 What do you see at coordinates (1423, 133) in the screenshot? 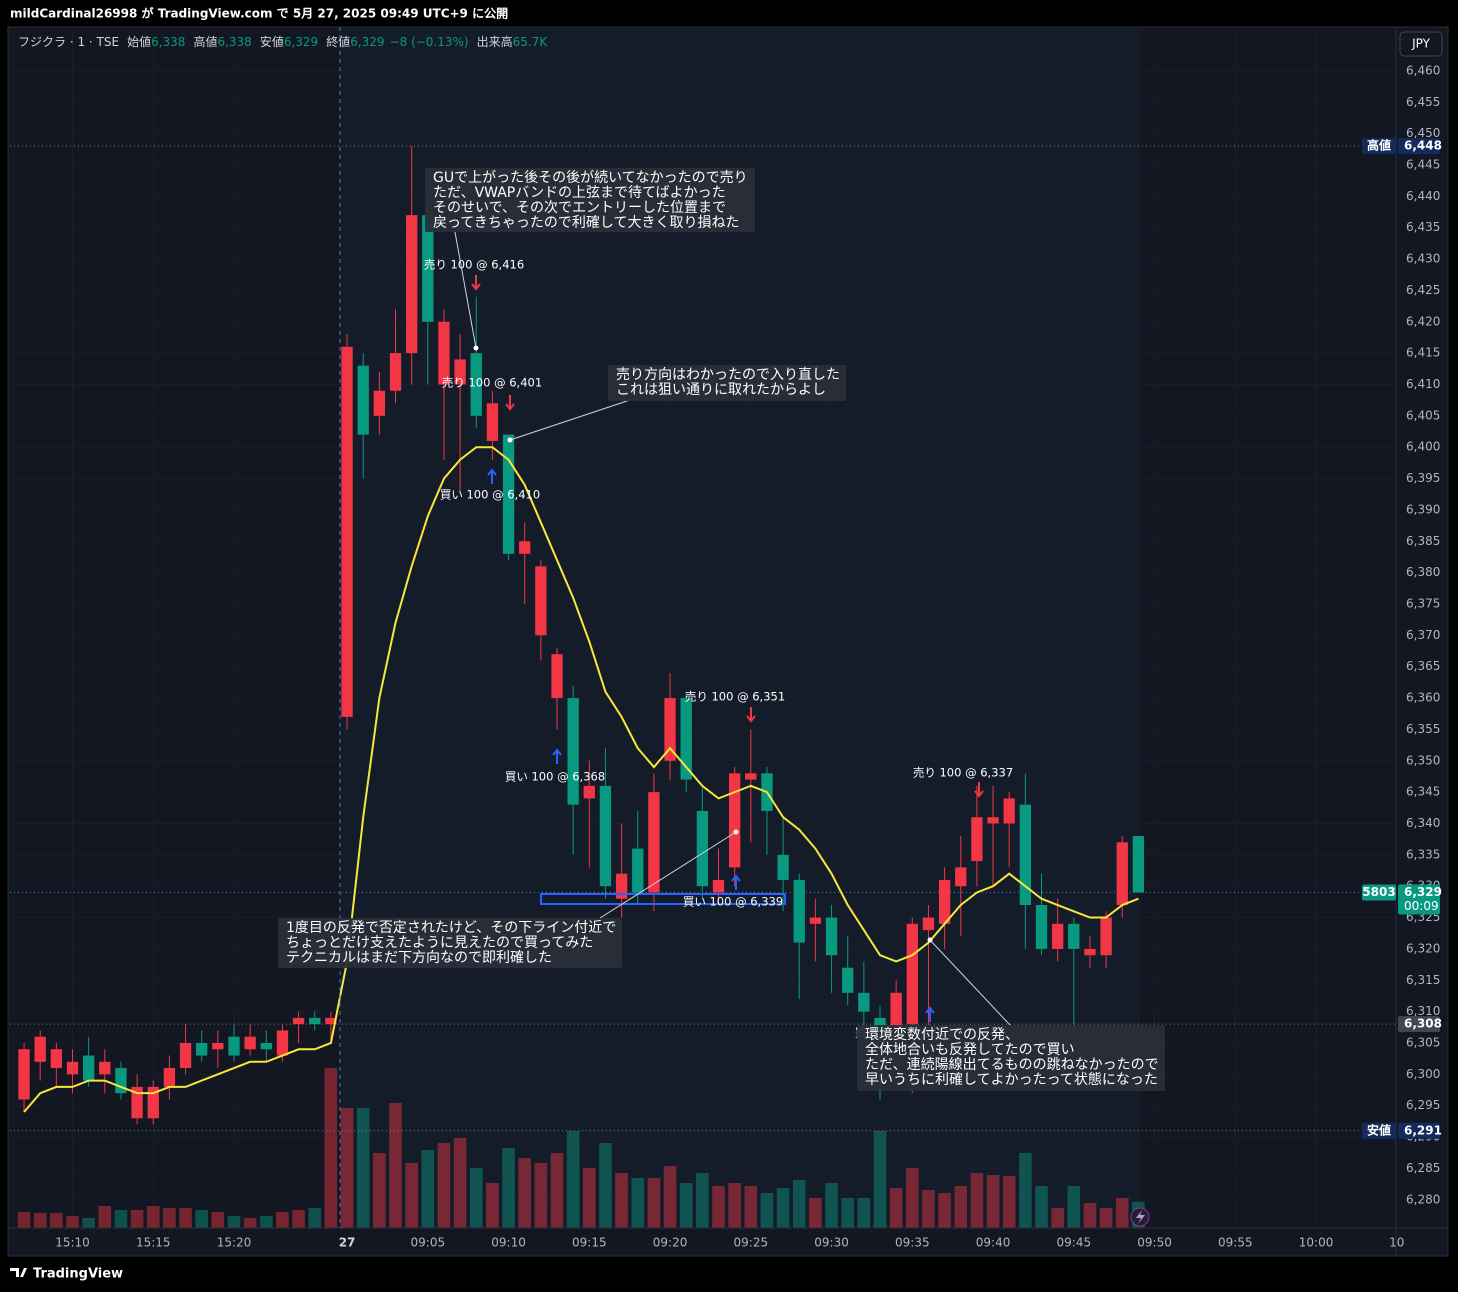
I see `y-tick-label: 6,450` at bounding box center [1423, 133].